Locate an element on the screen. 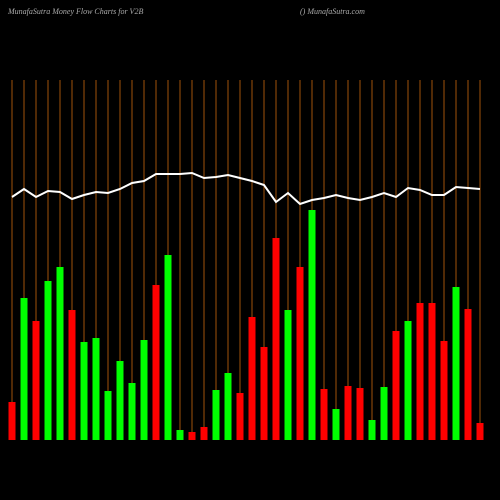 This screenshot has height=500, width=500. chart-title: MunafaSutra Money Flow Charts for V2B is located at coordinates (75, 11).